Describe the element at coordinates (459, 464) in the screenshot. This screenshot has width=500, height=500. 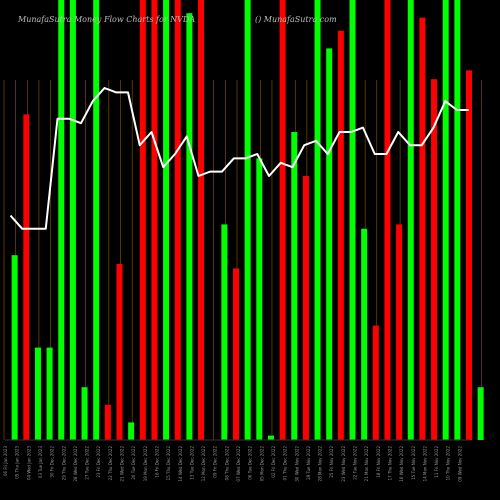
I see `x-tick-label: 09 Wed Nov 2022` at that location.